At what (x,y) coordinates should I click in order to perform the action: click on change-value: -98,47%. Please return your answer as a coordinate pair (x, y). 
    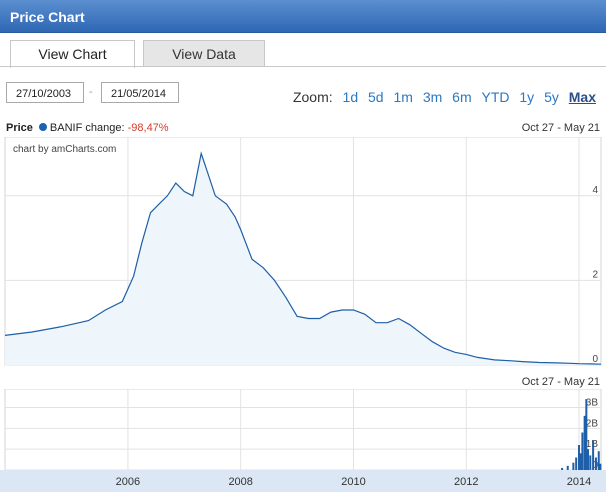
    Looking at the image, I should click on (148, 128).